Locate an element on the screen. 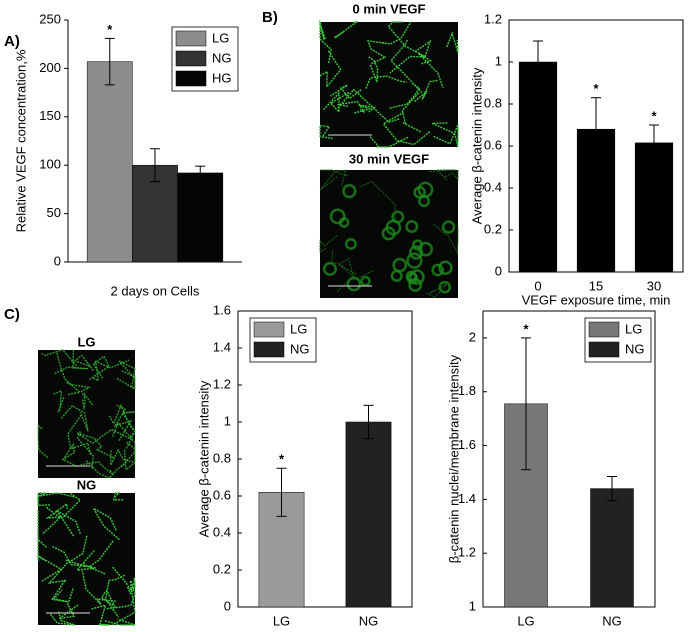  legend-label: HG is located at coordinates (222, 77).